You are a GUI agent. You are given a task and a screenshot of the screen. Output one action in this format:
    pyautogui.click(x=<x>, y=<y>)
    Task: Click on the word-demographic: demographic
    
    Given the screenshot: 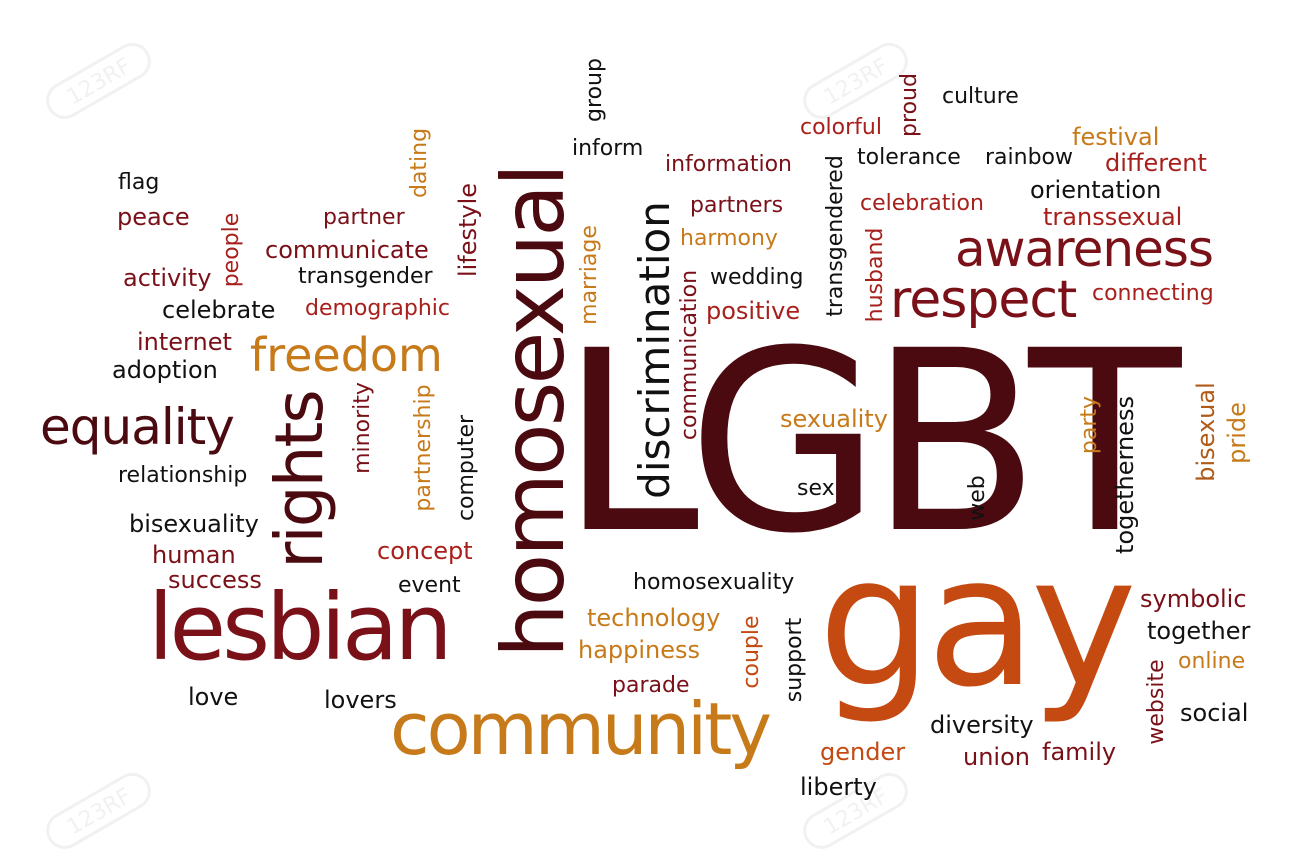 What is the action you would take?
    pyautogui.click(x=377, y=308)
    